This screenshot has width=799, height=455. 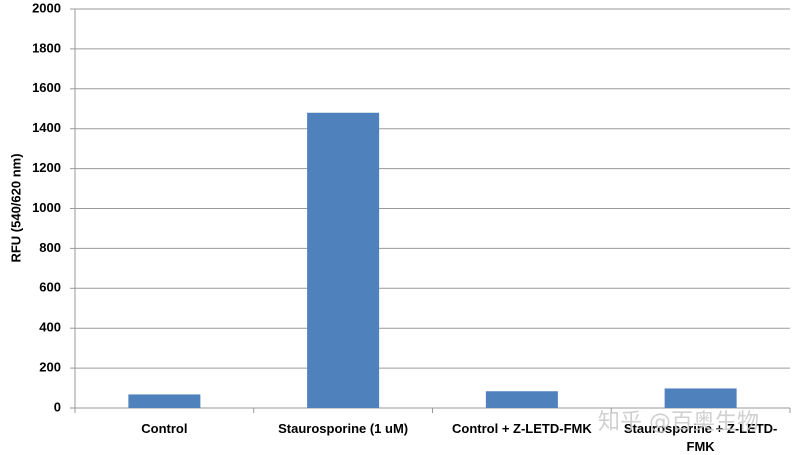 What do you see at coordinates (57, 406) in the screenshot?
I see `y-tick-label: 0` at bounding box center [57, 406].